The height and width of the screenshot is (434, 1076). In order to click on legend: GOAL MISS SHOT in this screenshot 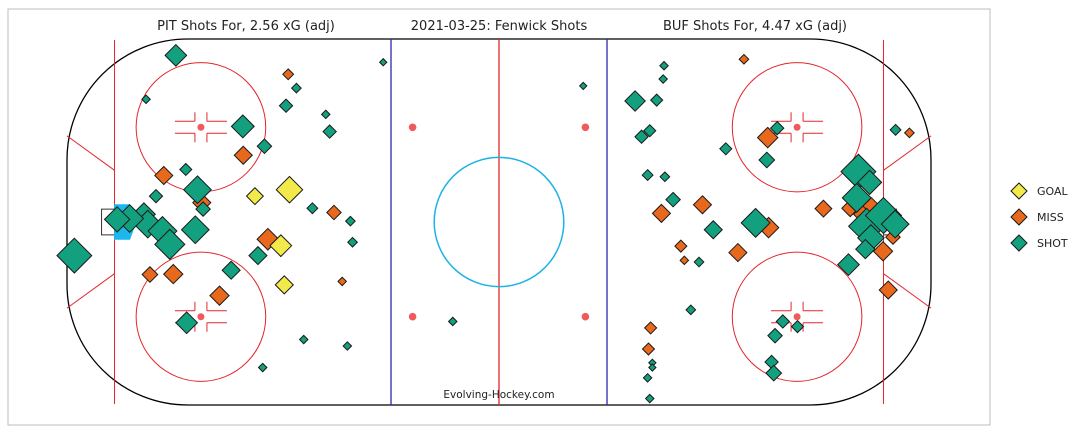, I will do `click(1039, 217)`.